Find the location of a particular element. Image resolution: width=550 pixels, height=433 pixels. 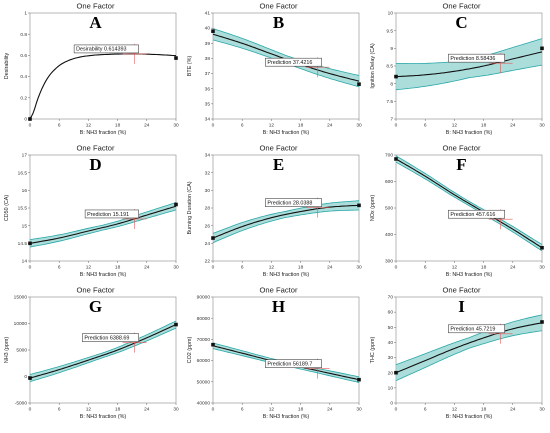

y-tick-label: -5000 is located at coordinates (21, 404).